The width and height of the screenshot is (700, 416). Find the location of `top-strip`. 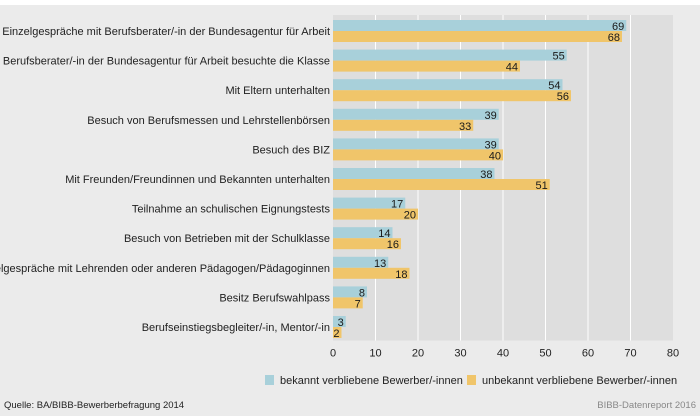

top-strip is located at coordinates (350, 2).